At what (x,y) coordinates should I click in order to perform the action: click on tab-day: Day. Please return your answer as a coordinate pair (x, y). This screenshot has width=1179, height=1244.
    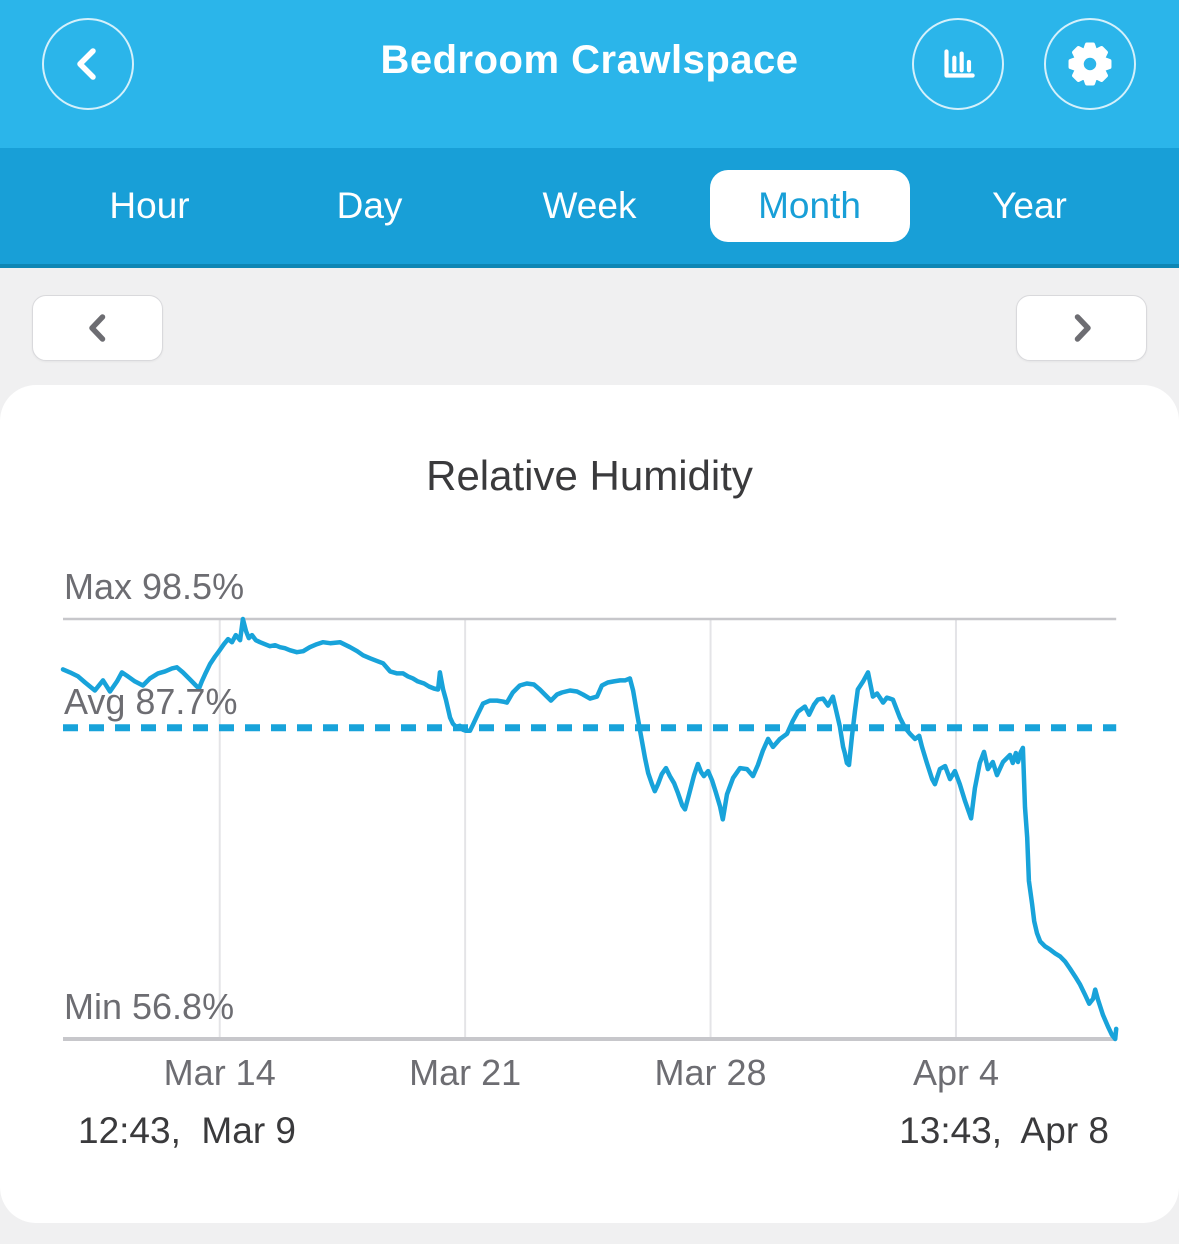
    Looking at the image, I should click on (370, 206).